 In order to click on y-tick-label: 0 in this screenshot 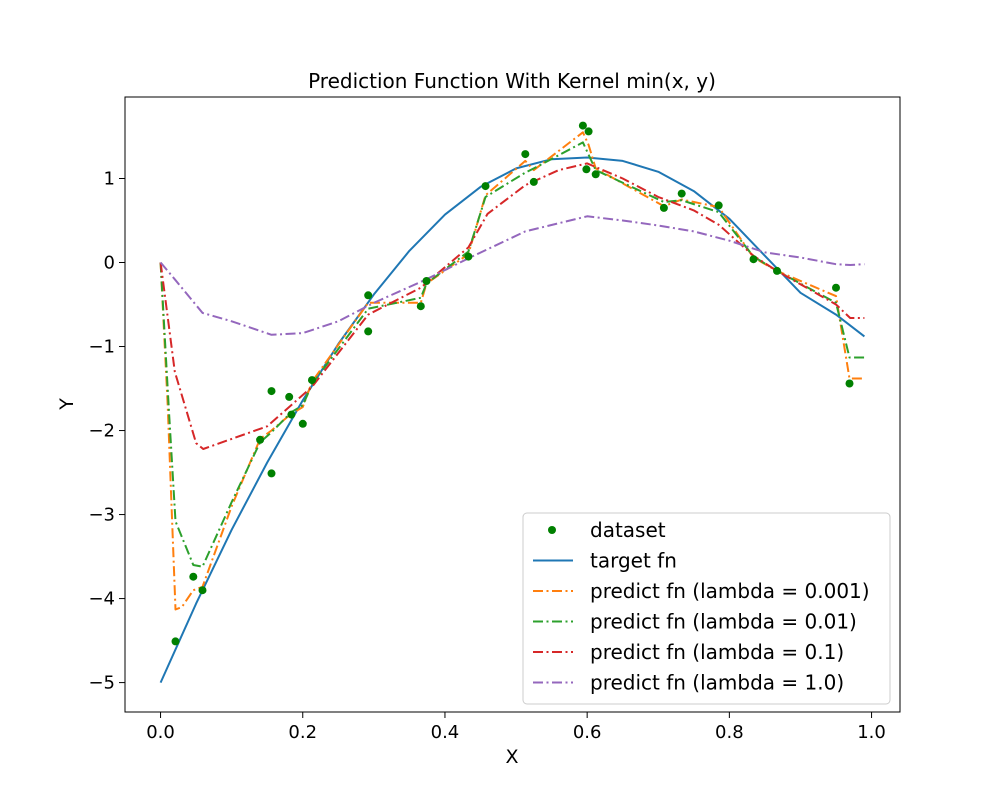, I will do `click(109, 263)`.